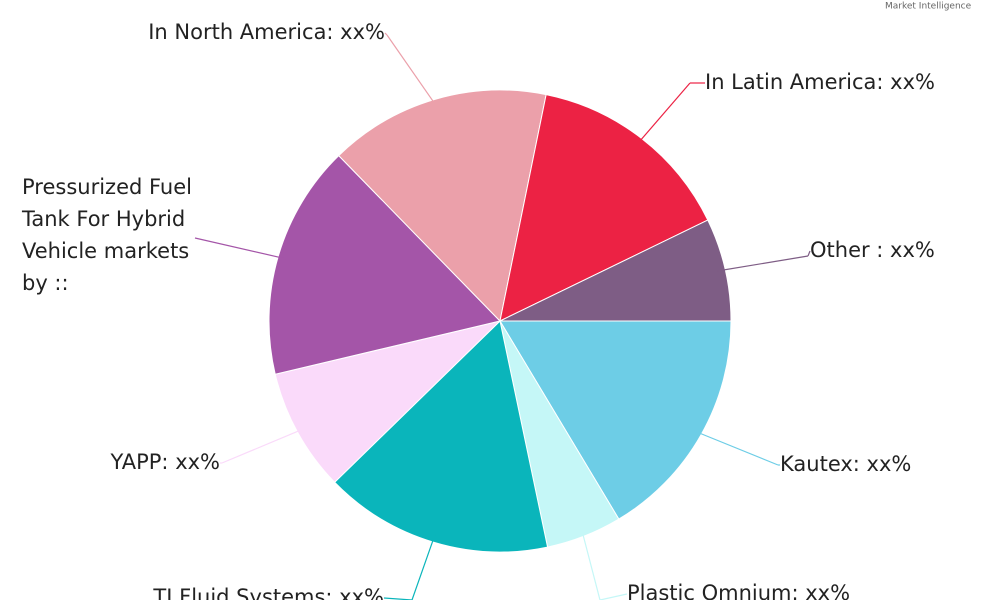  I want to click on slice-label: YAPP: xx%, so click(165, 462).